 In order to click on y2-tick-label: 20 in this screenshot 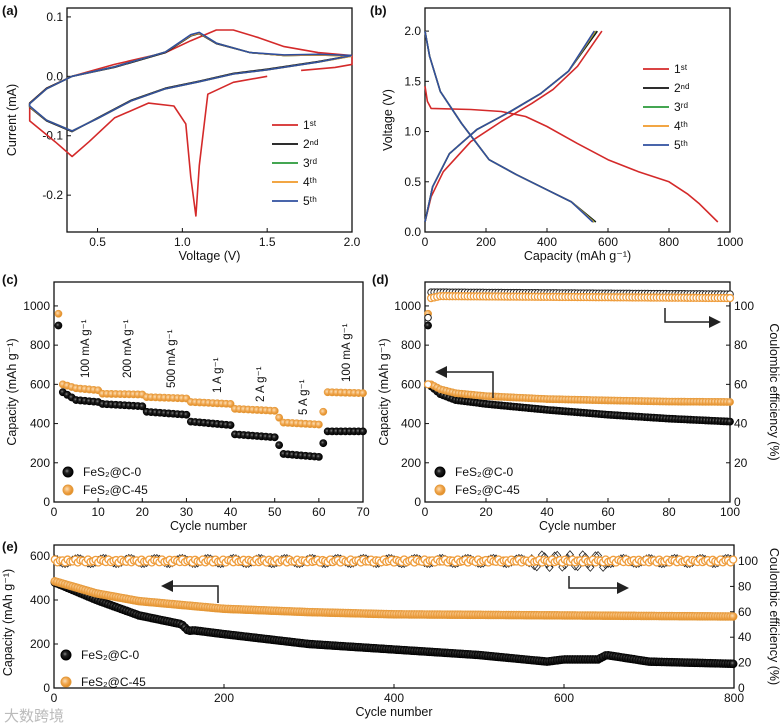, I will do `click(745, 663)`.